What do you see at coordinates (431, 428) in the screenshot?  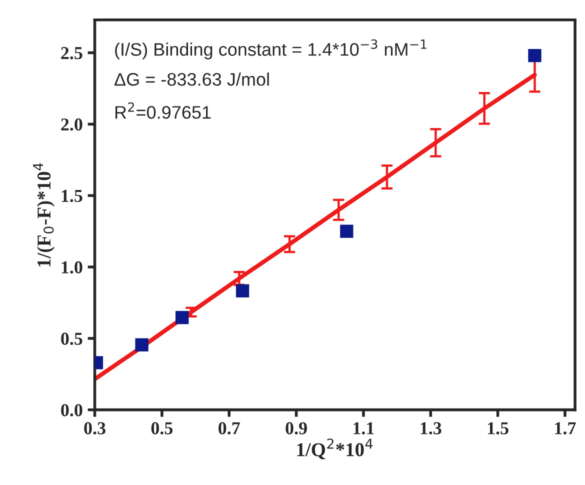 I see `x-tick-label: 1.3` at bounding box center [431, 428].